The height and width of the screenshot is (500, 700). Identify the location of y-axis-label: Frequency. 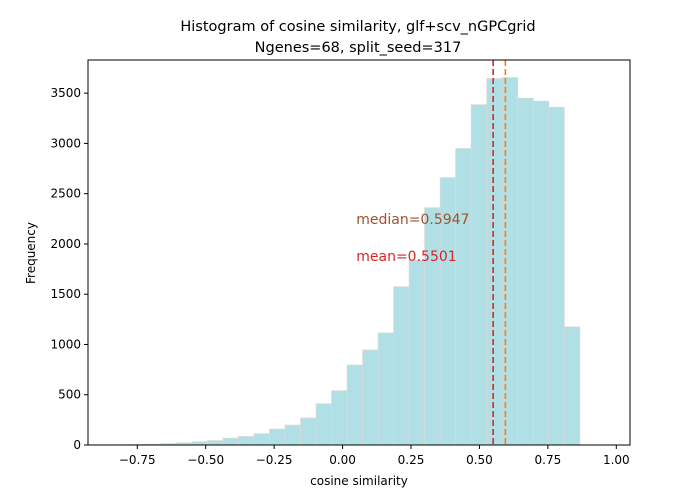
(31, 253).